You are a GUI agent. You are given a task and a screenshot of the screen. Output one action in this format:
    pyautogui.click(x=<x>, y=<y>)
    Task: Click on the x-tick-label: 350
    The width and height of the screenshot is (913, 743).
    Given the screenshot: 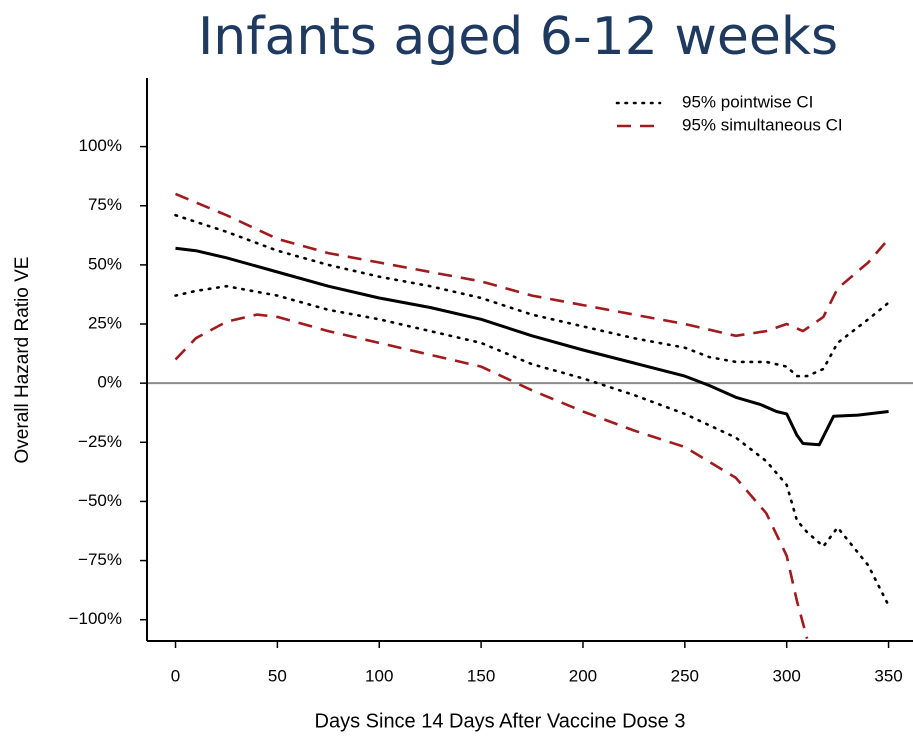 What is the action you would take?
    pyautogui.click(x=888, y=675)
    